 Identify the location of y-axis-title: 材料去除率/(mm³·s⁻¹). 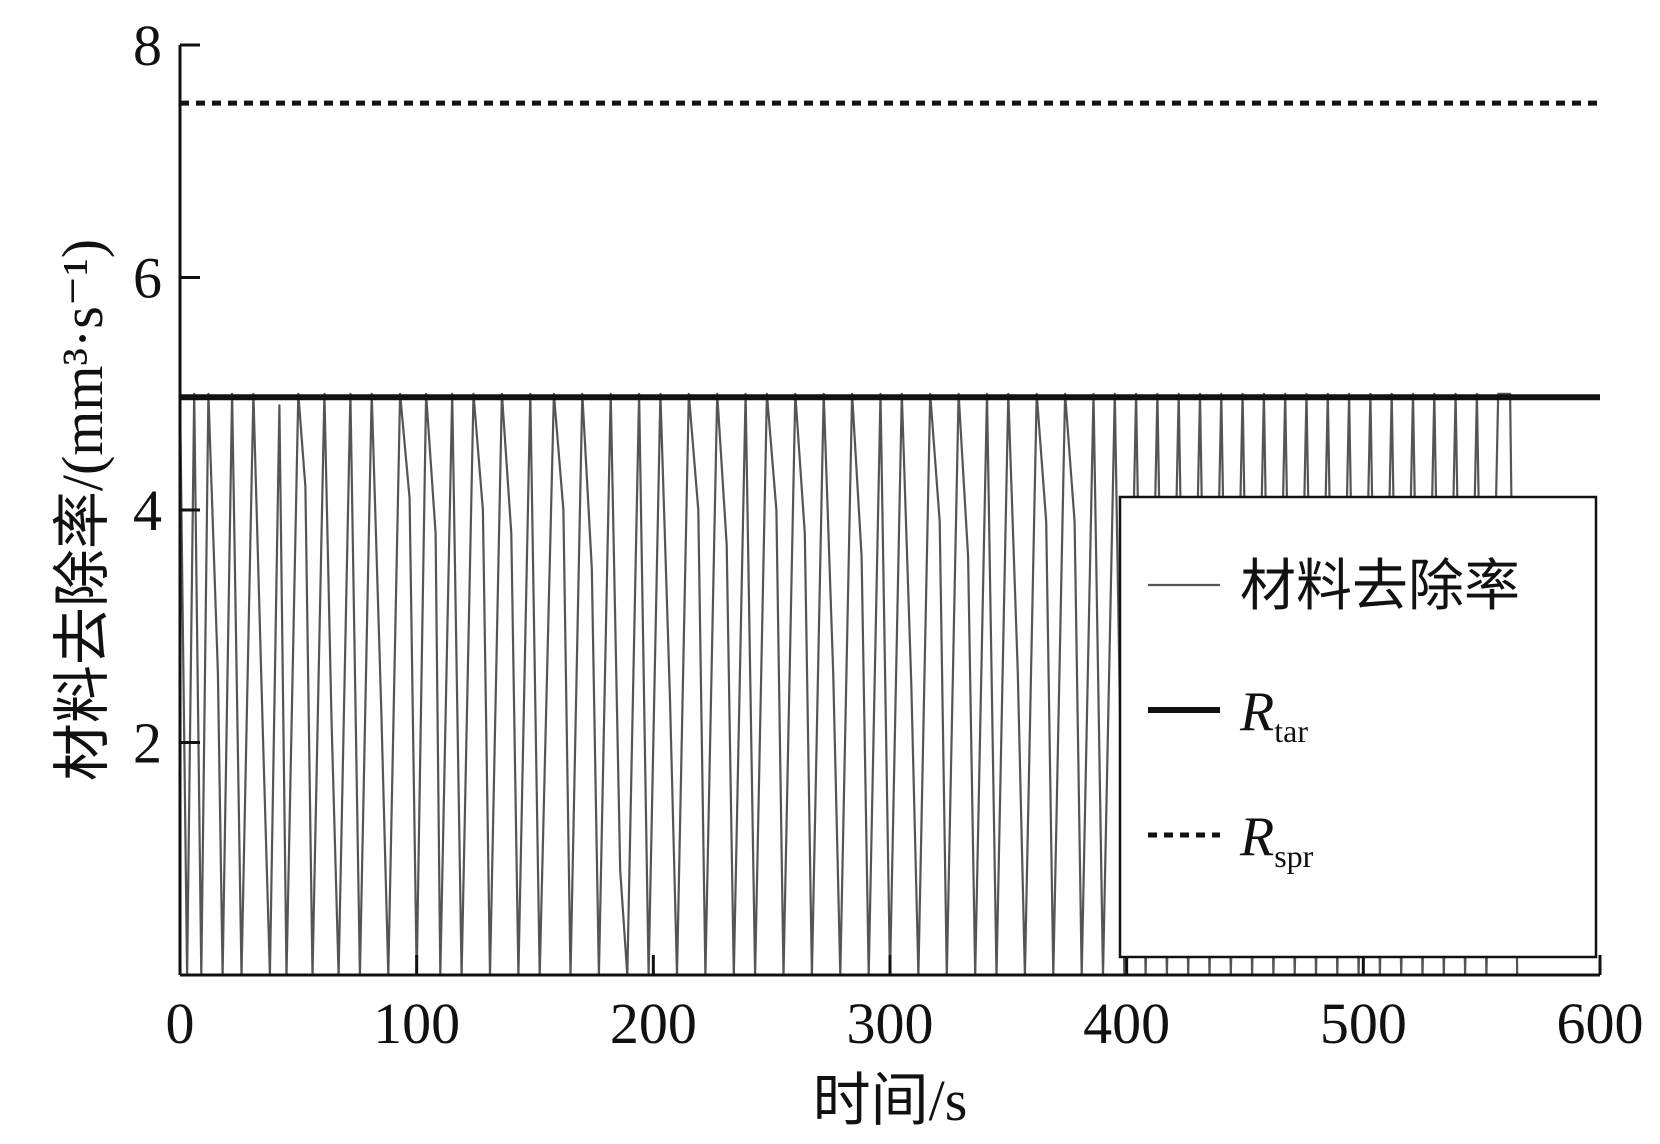
(82, 510).